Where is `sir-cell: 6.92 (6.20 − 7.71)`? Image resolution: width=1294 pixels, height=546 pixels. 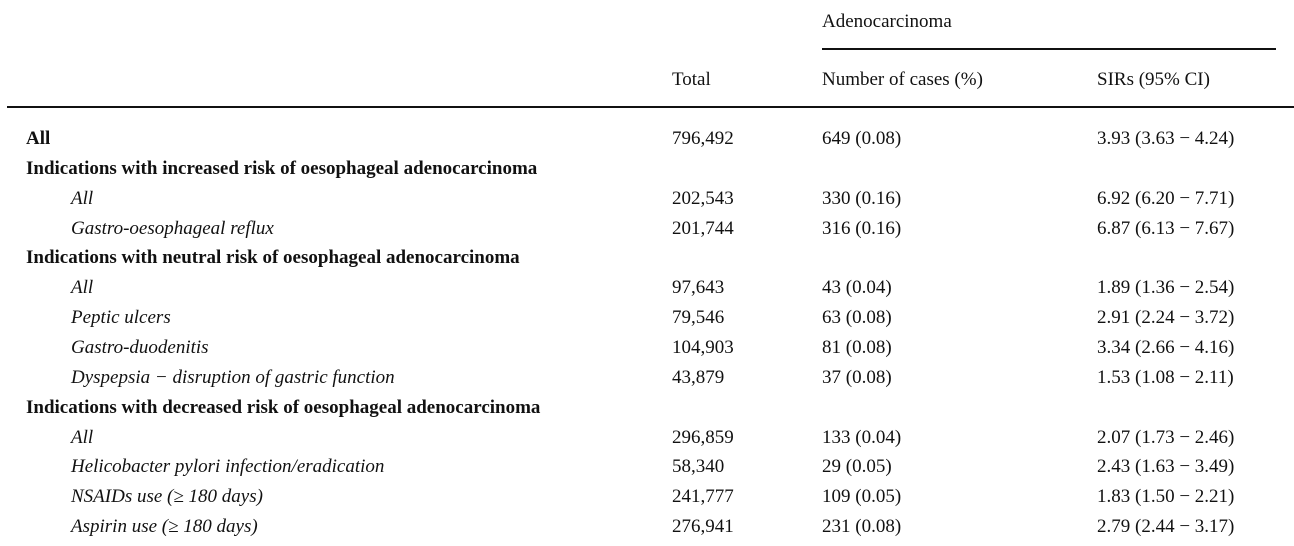 sir-cell: 6.92 (6.20 − 7.71) is located at coordinates (1166, 198).